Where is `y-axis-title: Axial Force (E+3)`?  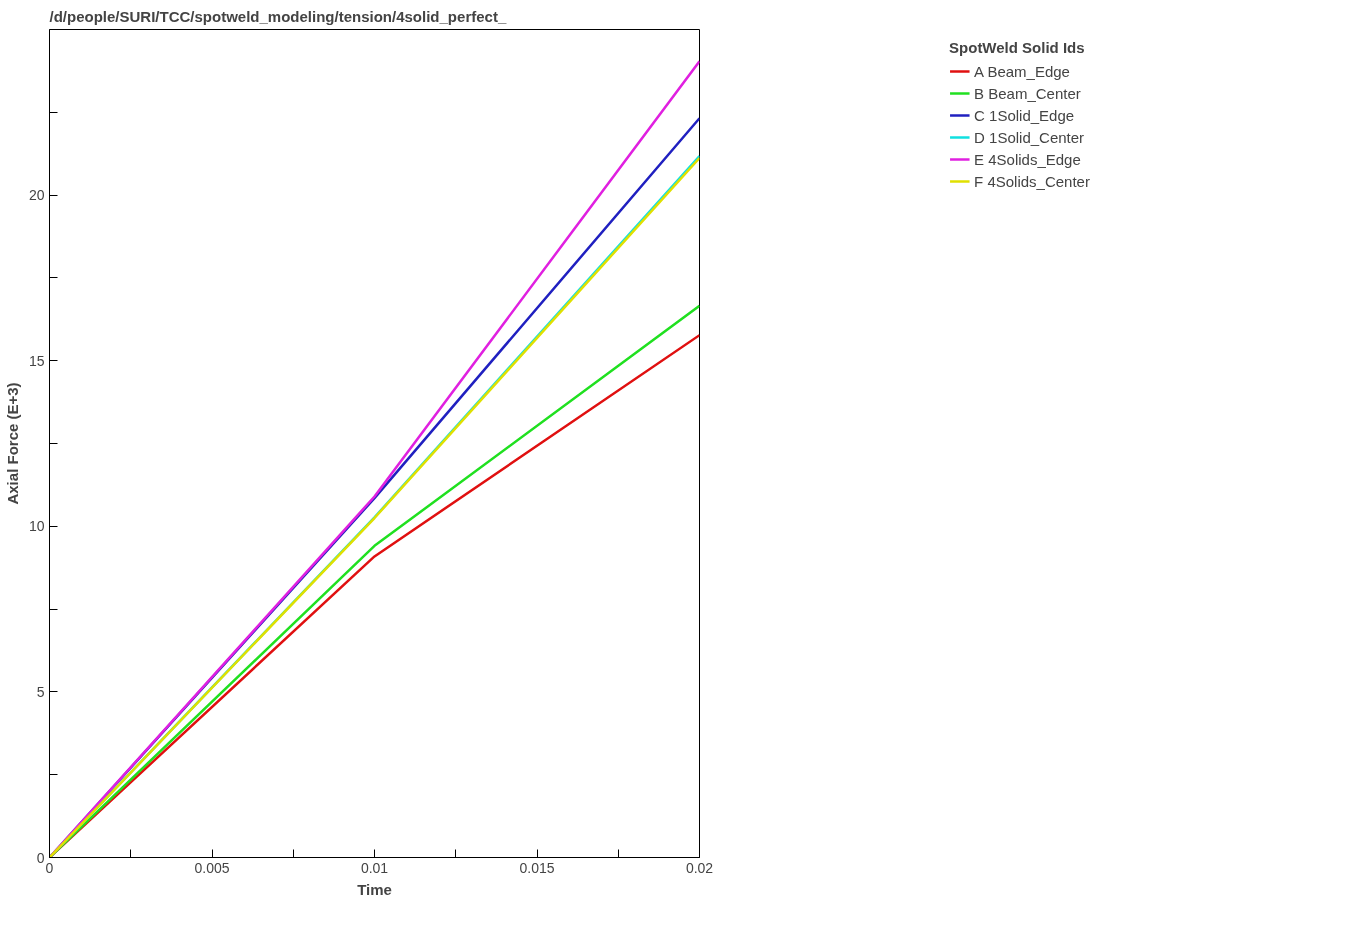
y-axis-title: Axial Force (E+3) is located at coordinates (12, 443).